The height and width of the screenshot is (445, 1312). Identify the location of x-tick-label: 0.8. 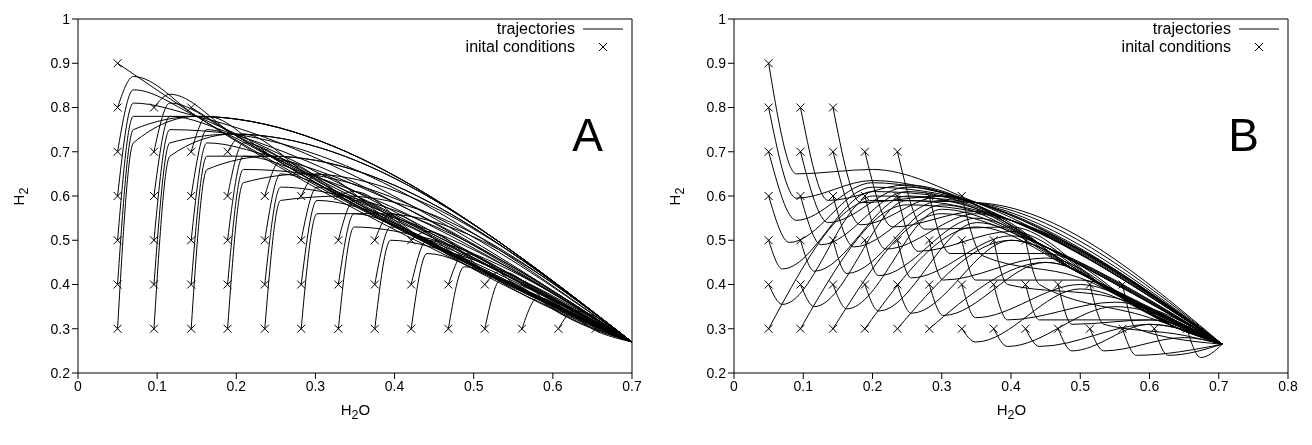
(1288, 385).